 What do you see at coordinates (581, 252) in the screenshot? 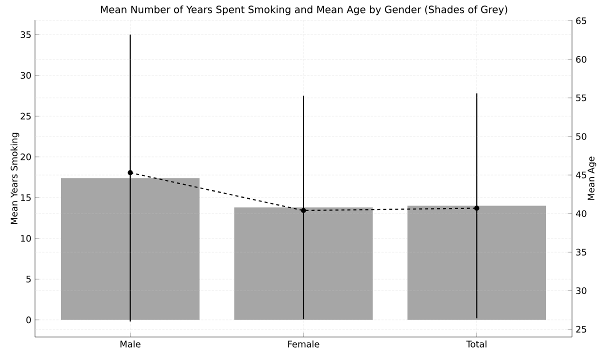
I see `y2-tick-label: 35` at bounding box center [581, 252].